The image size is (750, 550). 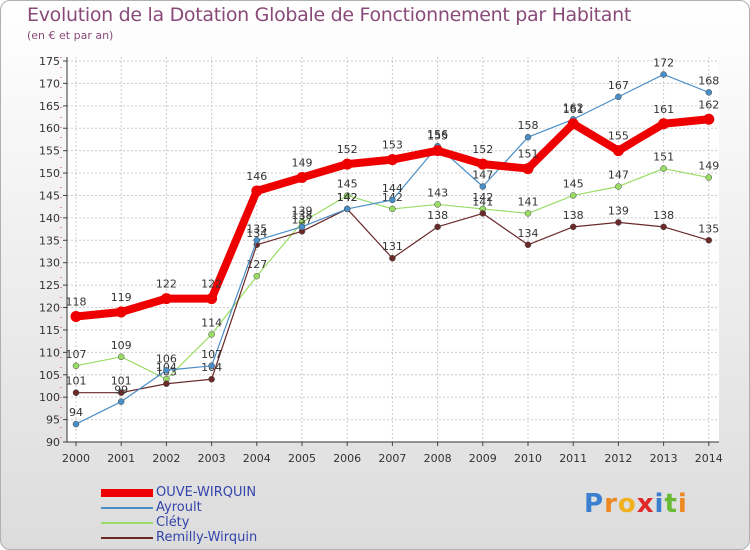 I want to click on data-label-ayroult: 135, so click(x=256, y=228).